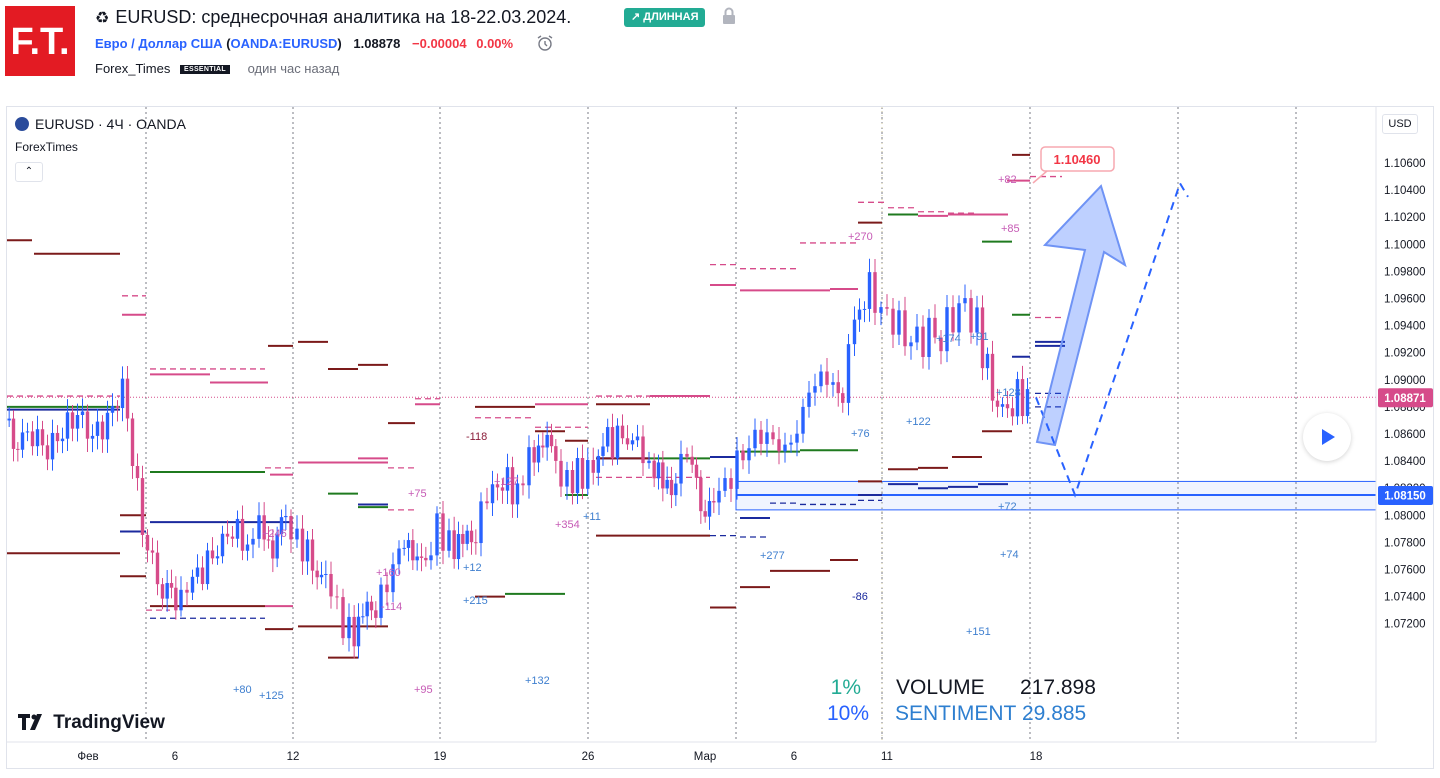 This screenshot has width=1440, height=778. Describe the element at coordinates (205, 69) in the screenshot. I see `essential-badge: ESSENTIAL` at that location.